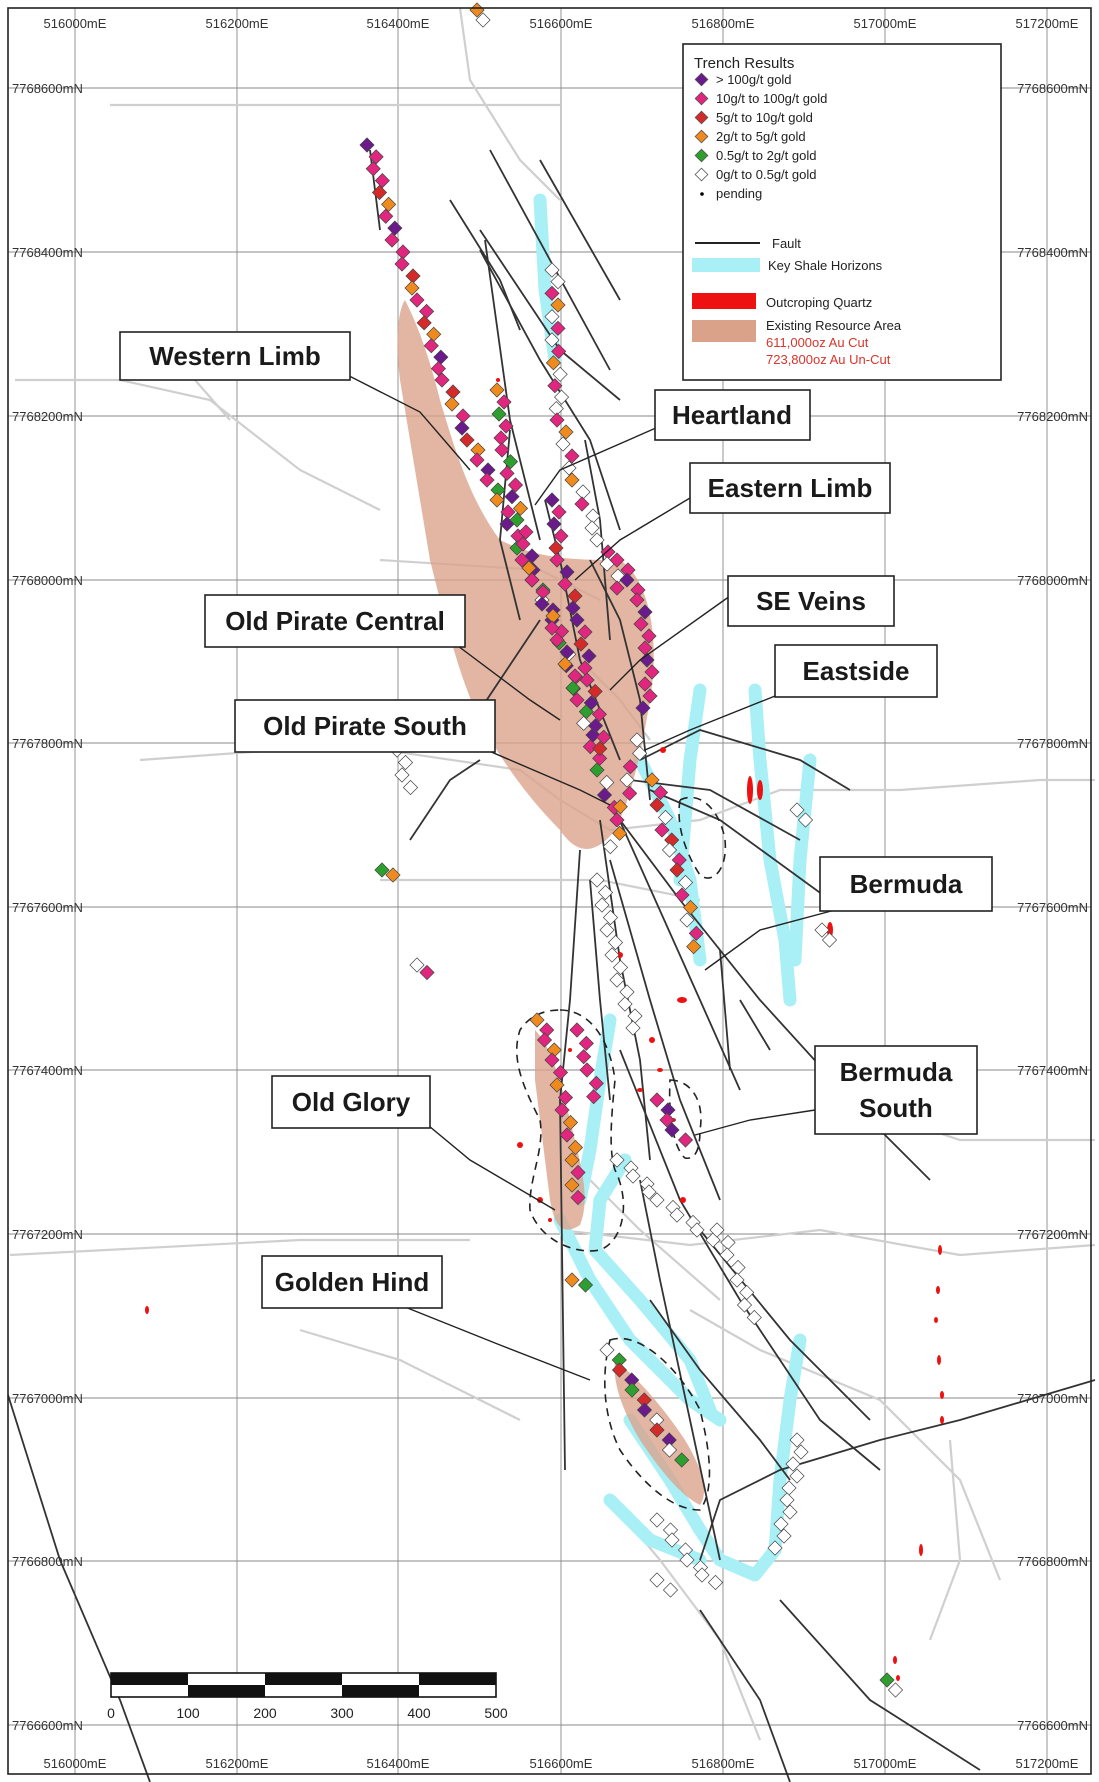 The height and width of the screenshot is (1782, 1099). Describe the element at coordinates (885, 23) in the screenshot. I see `easting-label-top: 517000mE` at that location.